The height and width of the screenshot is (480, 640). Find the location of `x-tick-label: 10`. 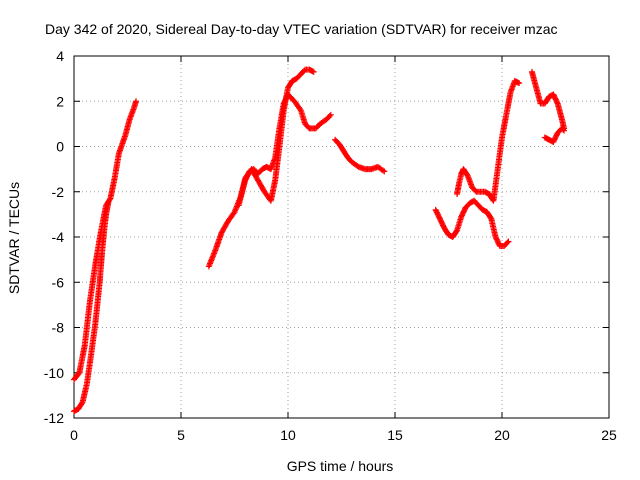

x-tick-label: 10 is located at coordinates (288, 435).